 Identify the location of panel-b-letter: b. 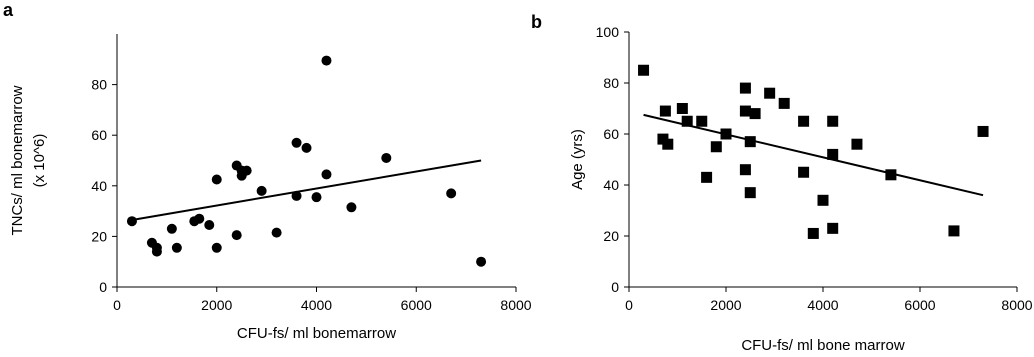
(536, 22).